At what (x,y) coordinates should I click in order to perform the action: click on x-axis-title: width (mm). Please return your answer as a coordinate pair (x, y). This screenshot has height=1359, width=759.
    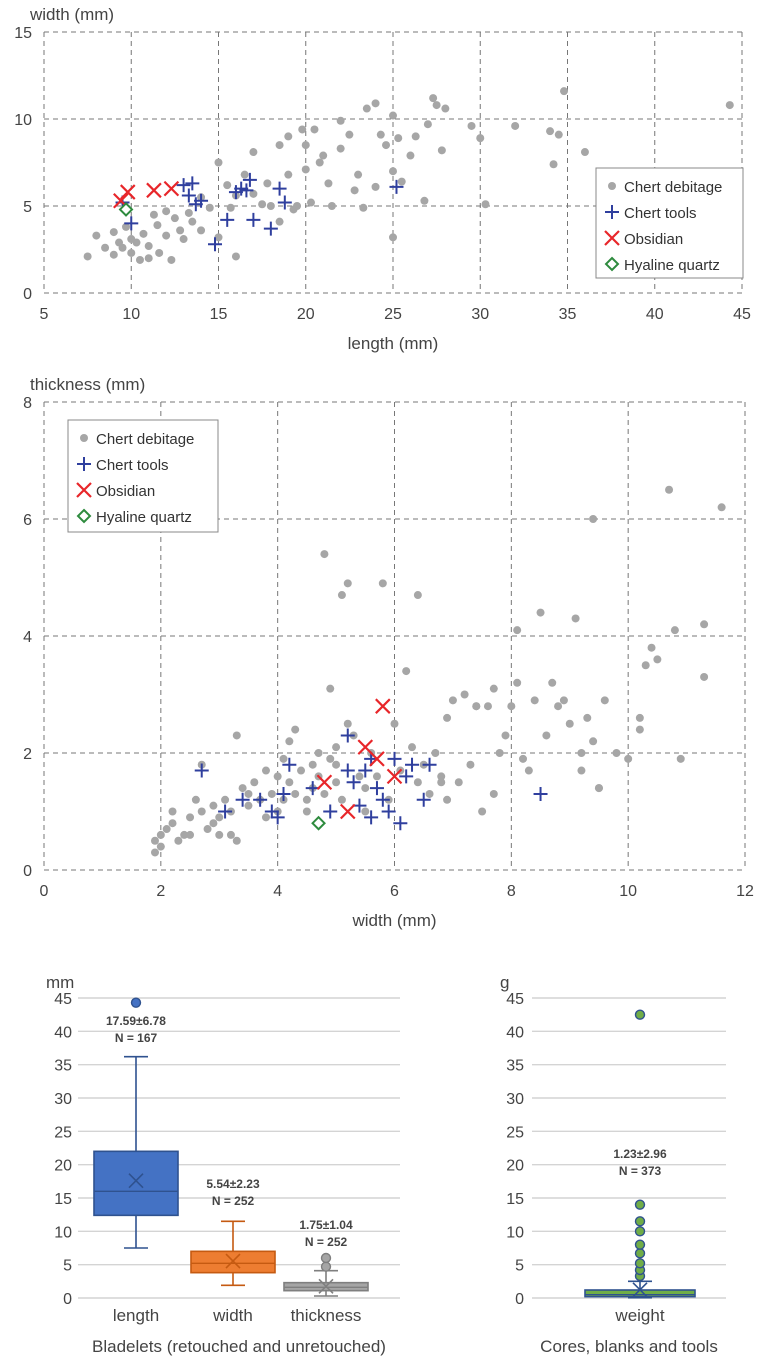
    Looking at the image, I should click on (393, 920).